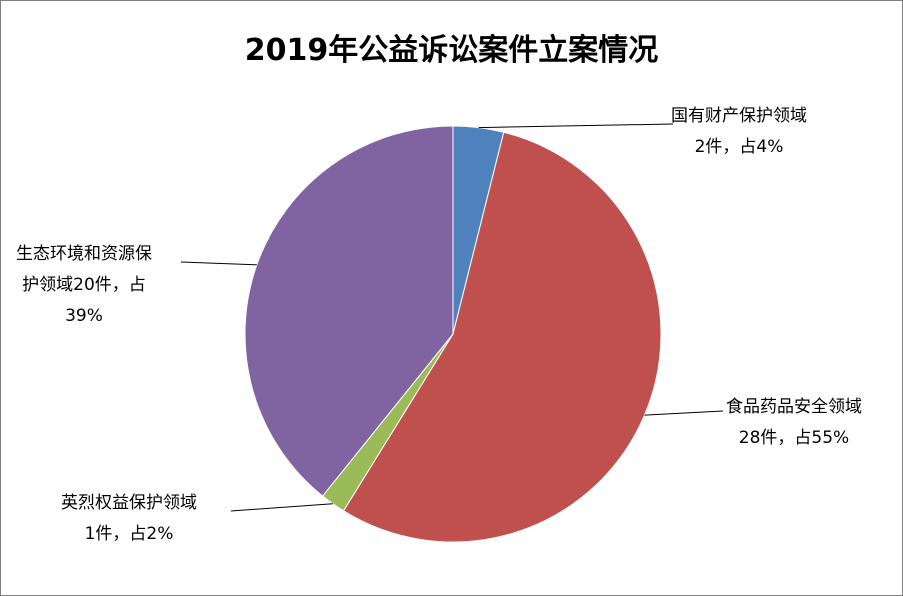  Describe the element at coordinates (84, 254) in the screenshot. I see `label-line: 生态环境和资源保` at that location.